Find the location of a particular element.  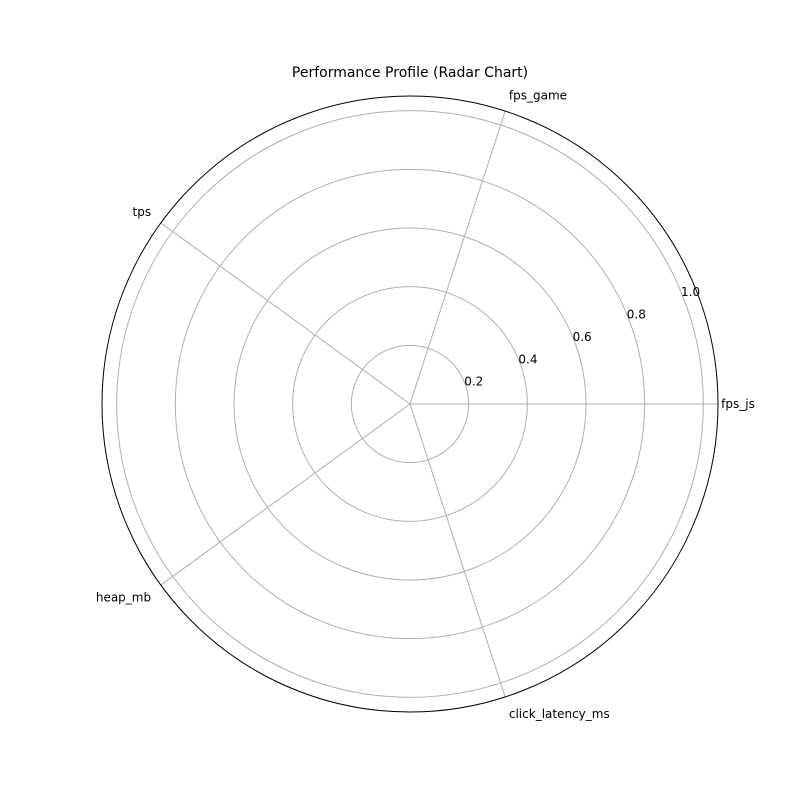

spoke-fps_game is located at coordinates (457, 257).